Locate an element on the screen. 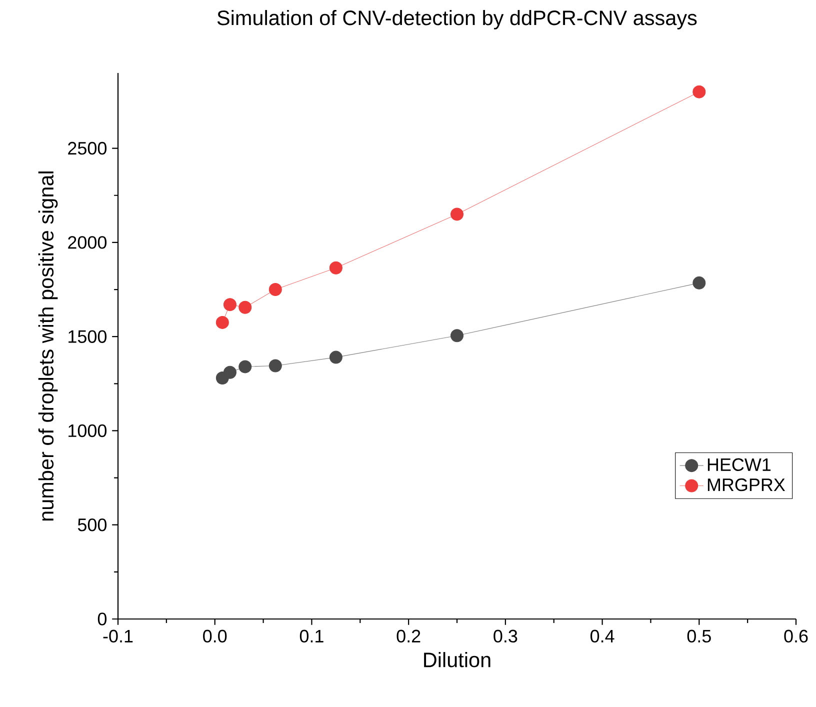 This screenshot has height=707, width=816. x-tick-label: 0.3 is located at coordinates (506, 636).